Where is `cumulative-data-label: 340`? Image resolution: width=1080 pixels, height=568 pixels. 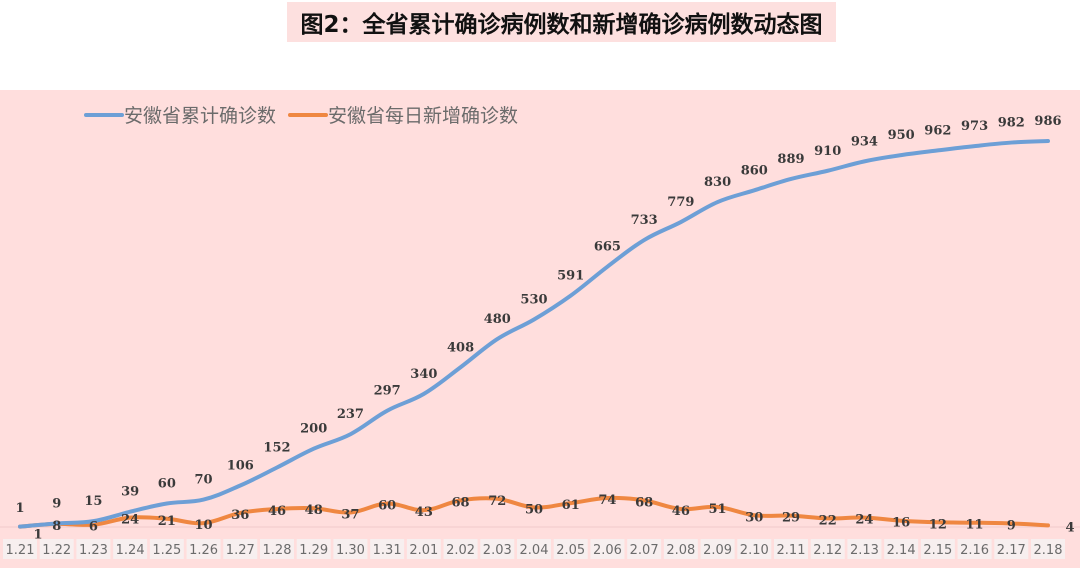 cumulative-data-label: 340 is located at coordinates (423, 374).